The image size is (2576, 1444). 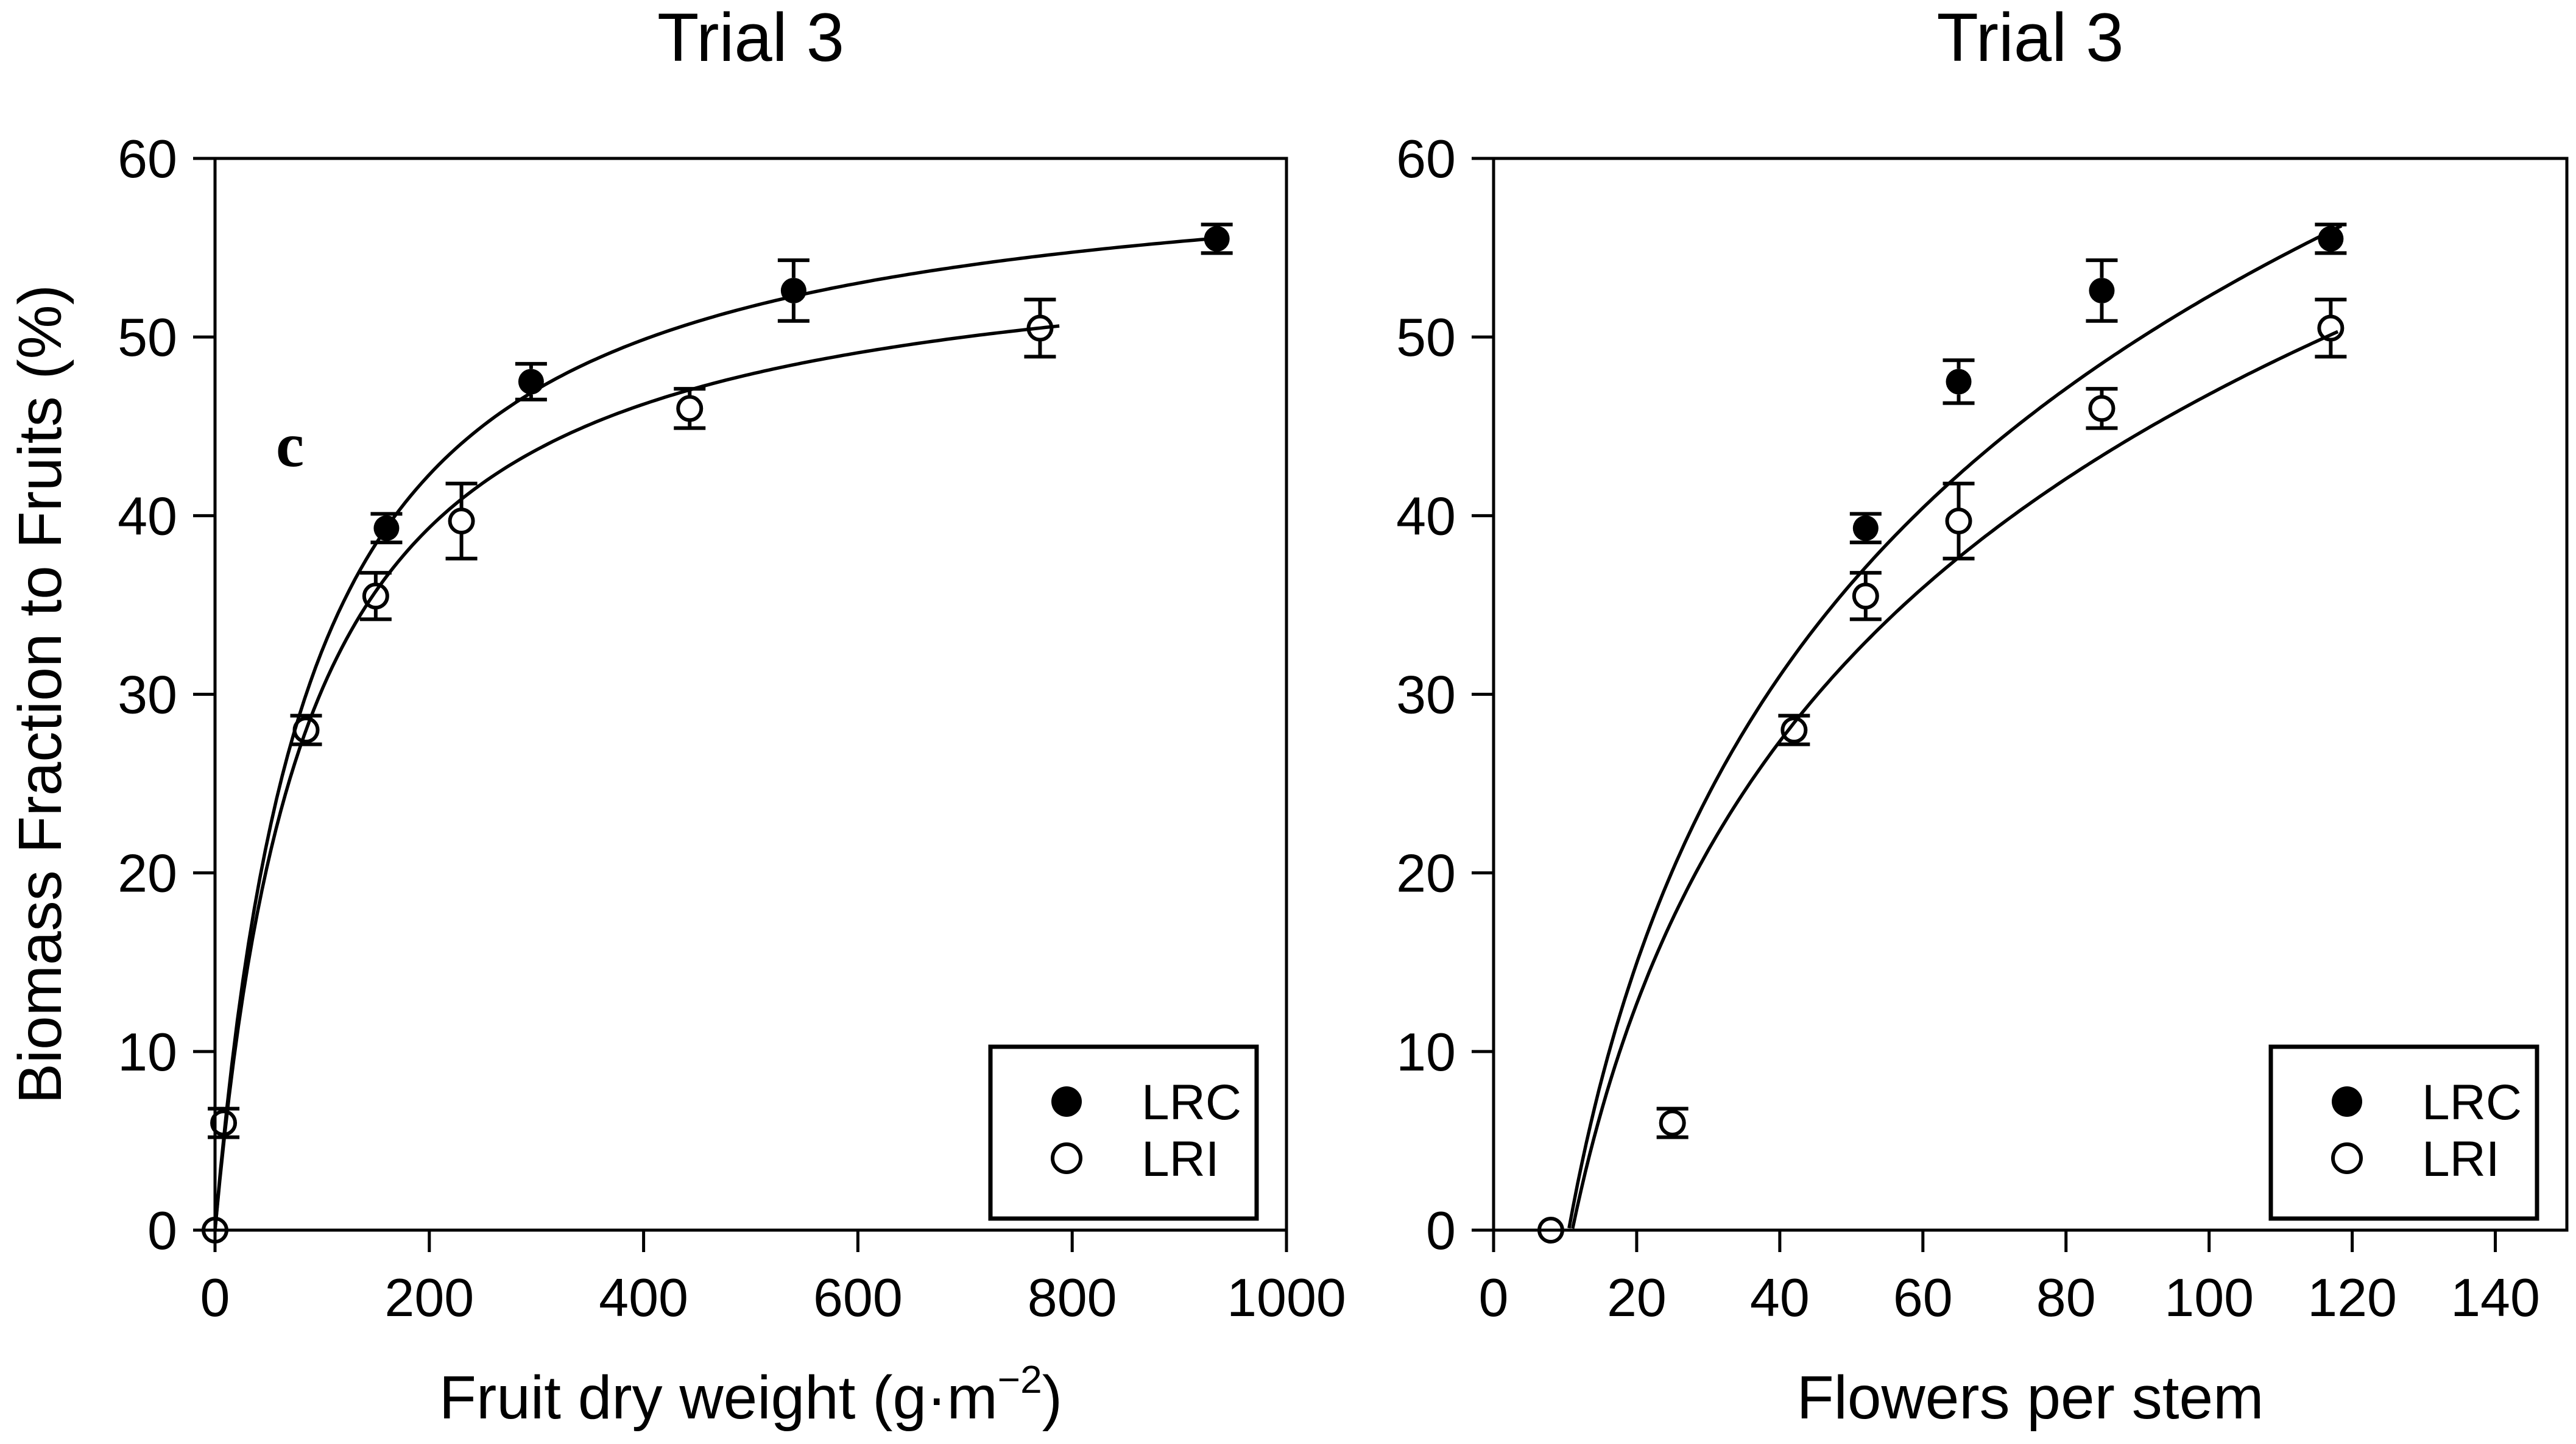 I want to click on y-axis-label: Biomass Fraction to Fruits (%), so click(x=40, y=694).